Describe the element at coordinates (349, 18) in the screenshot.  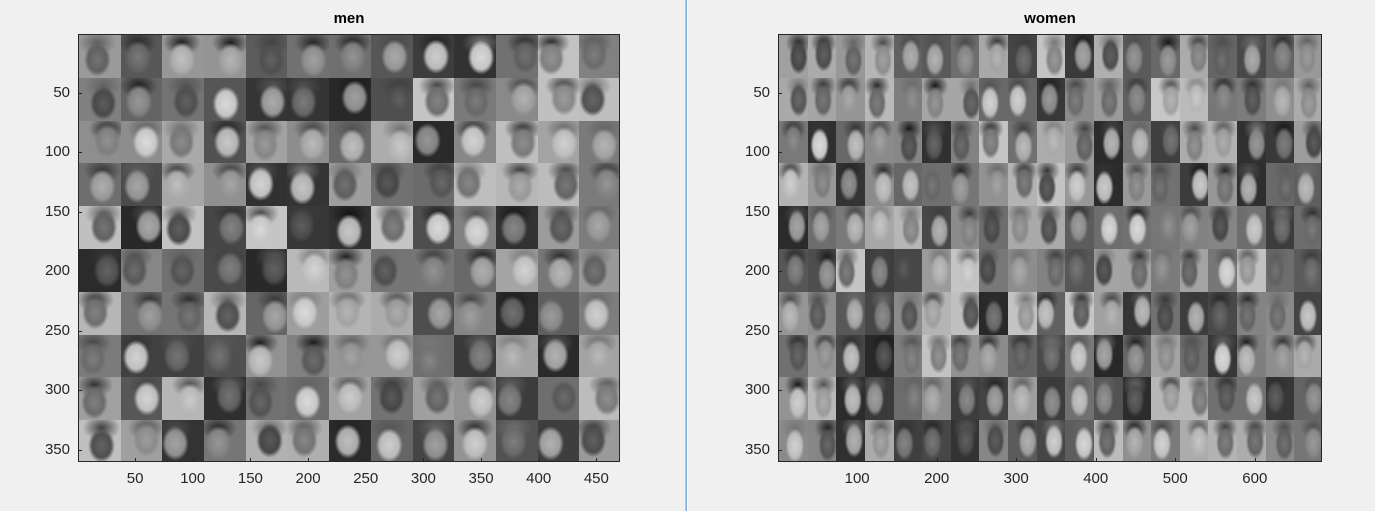
I see `figure-title-men: men` at that location.